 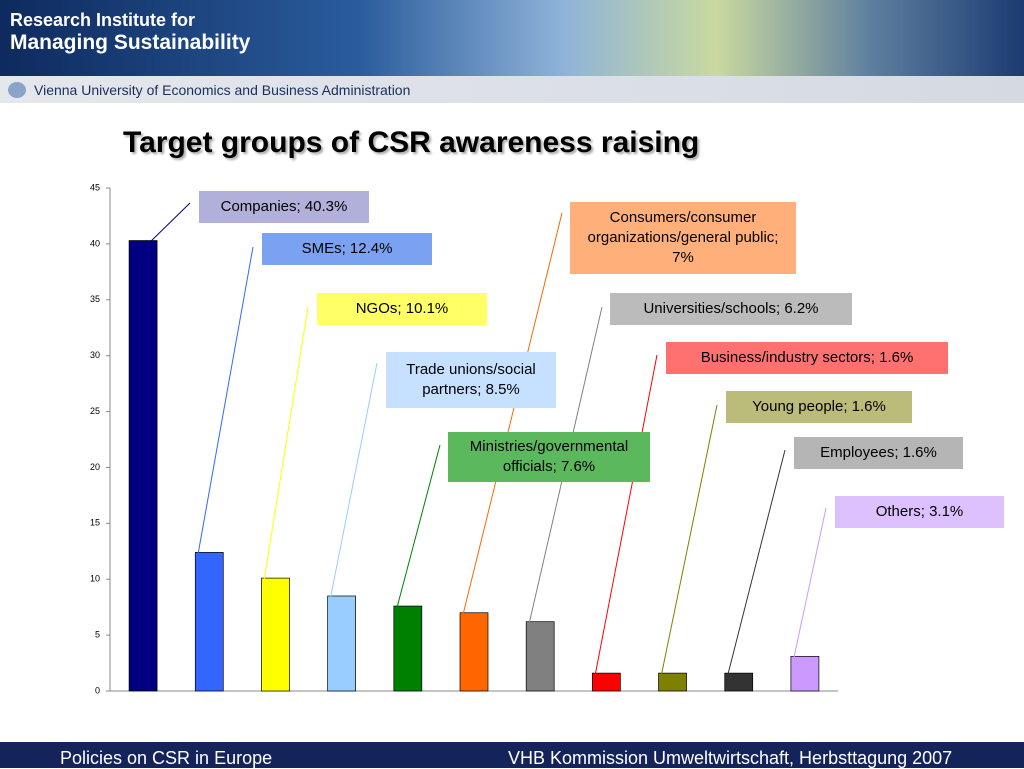 I want to click on y-tick-label: 5, so click(x=97, y=634).